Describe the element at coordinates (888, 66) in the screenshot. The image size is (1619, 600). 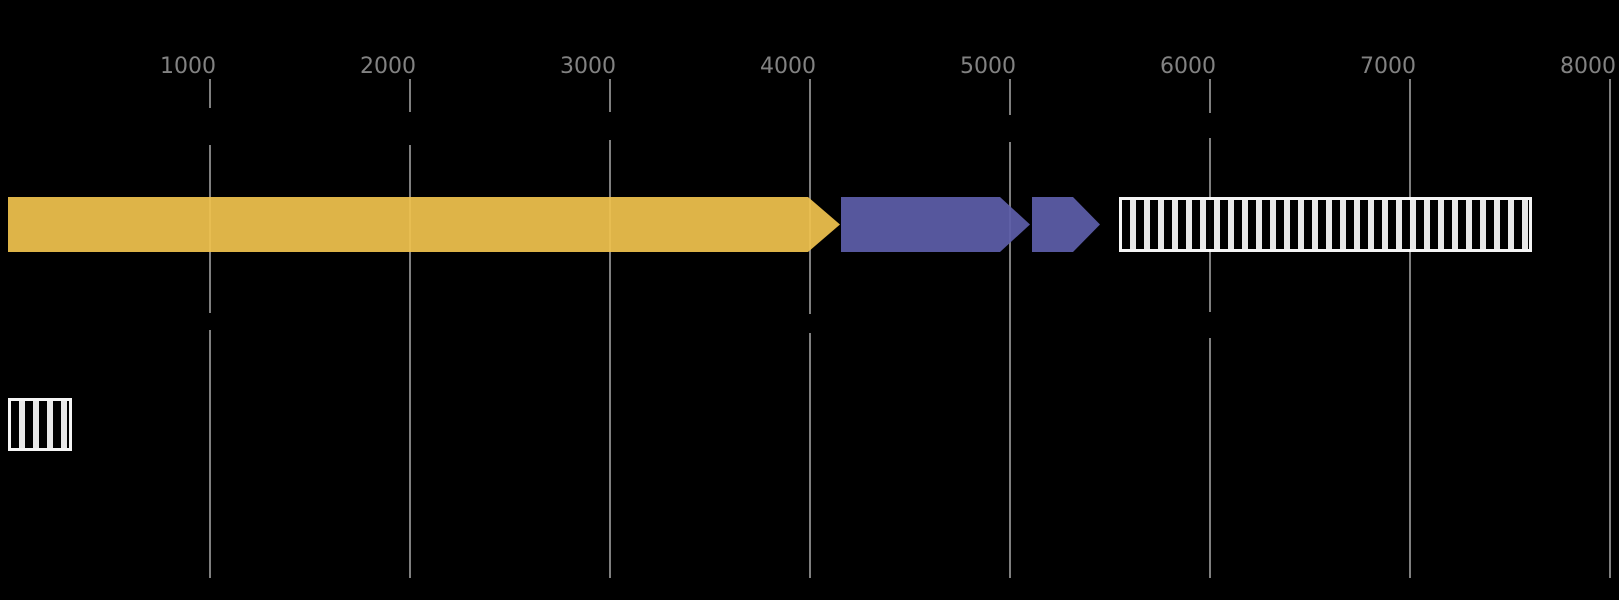
I see `tick-labels-layer: 1000 2000 3000 4000 5000 6000 7000 8000` at that location.